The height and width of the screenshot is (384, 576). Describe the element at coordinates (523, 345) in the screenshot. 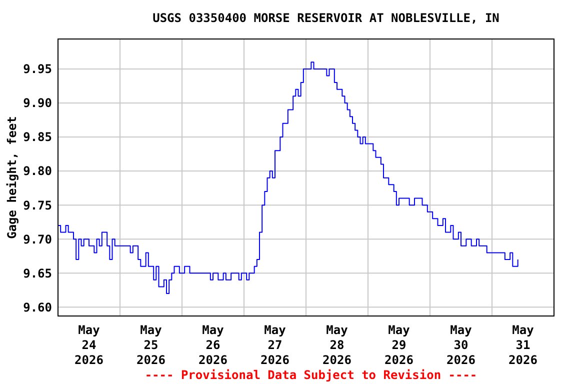

I see `x-tick-label: May 31 2026` at that location.